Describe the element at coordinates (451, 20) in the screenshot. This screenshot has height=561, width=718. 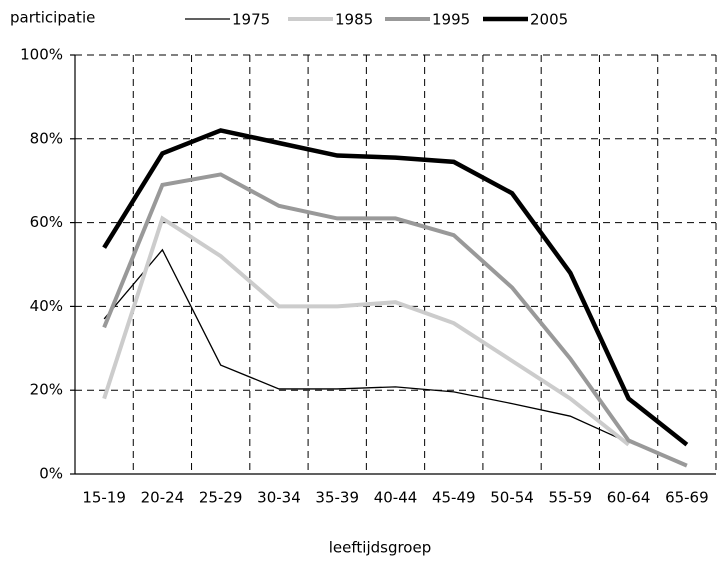
I see `legend-label: 1995` at that location.